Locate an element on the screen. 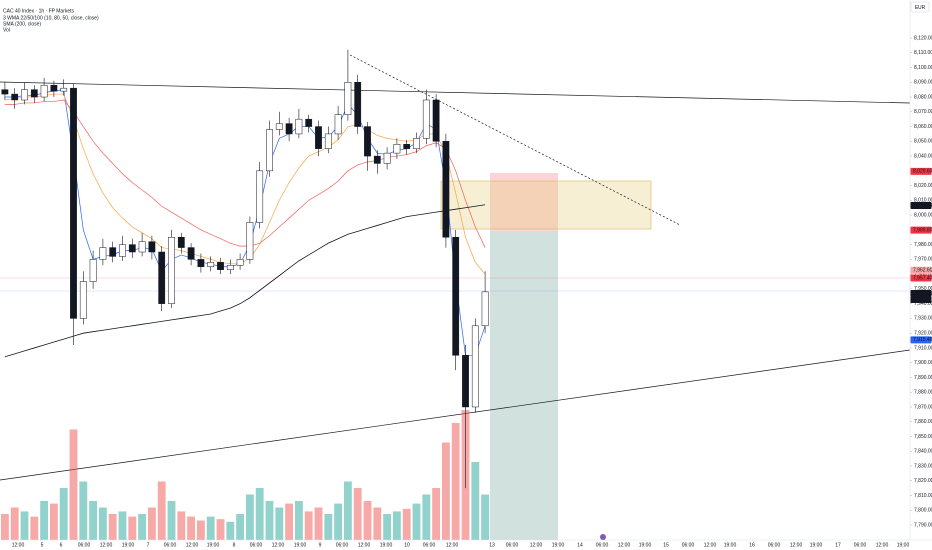  event-marker is located at coordinates (603, 537).